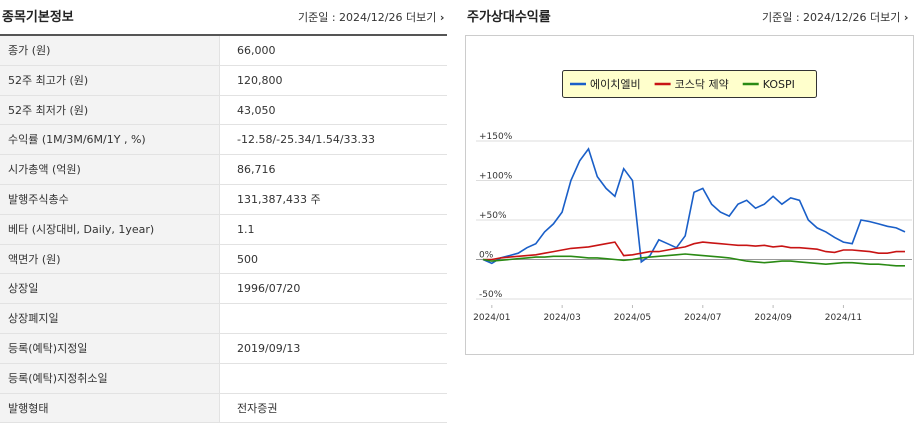 This screenshot has height=439, width=920. Describe the element at coordinates (509, 17) in the screenshot. I see `chart-title: 주가상대수익률` at that location.